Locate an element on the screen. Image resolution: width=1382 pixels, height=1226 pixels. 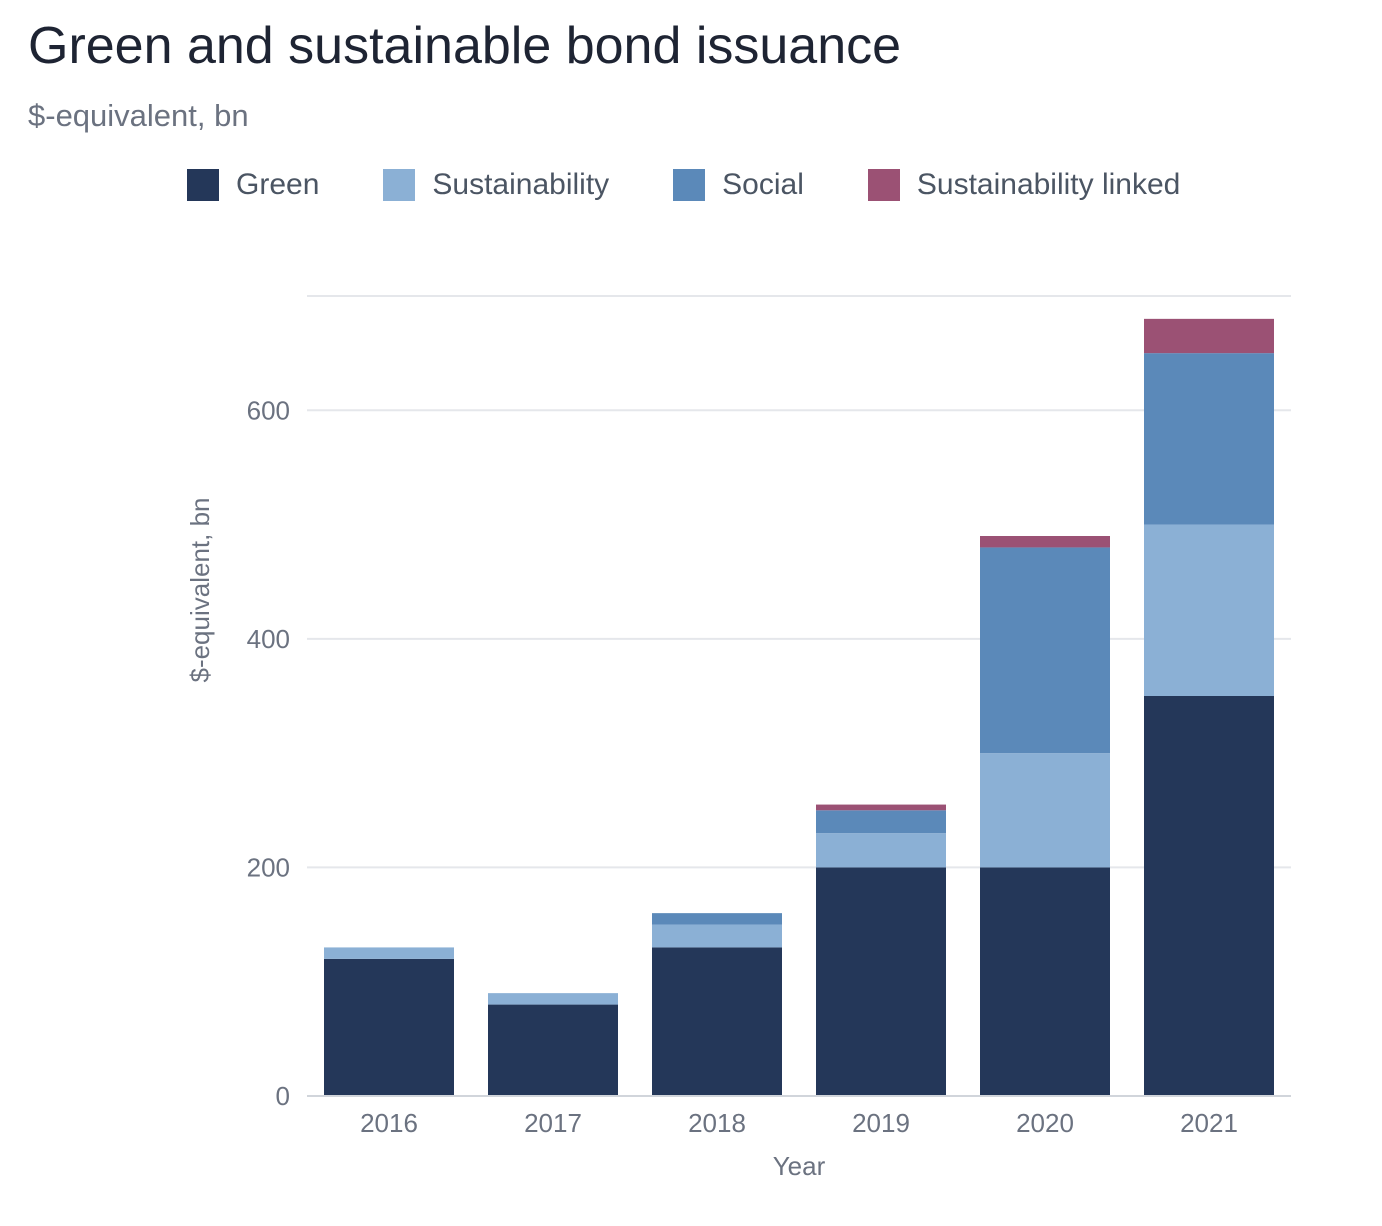
bar-2020-social is located at coordinates (1045, 650).